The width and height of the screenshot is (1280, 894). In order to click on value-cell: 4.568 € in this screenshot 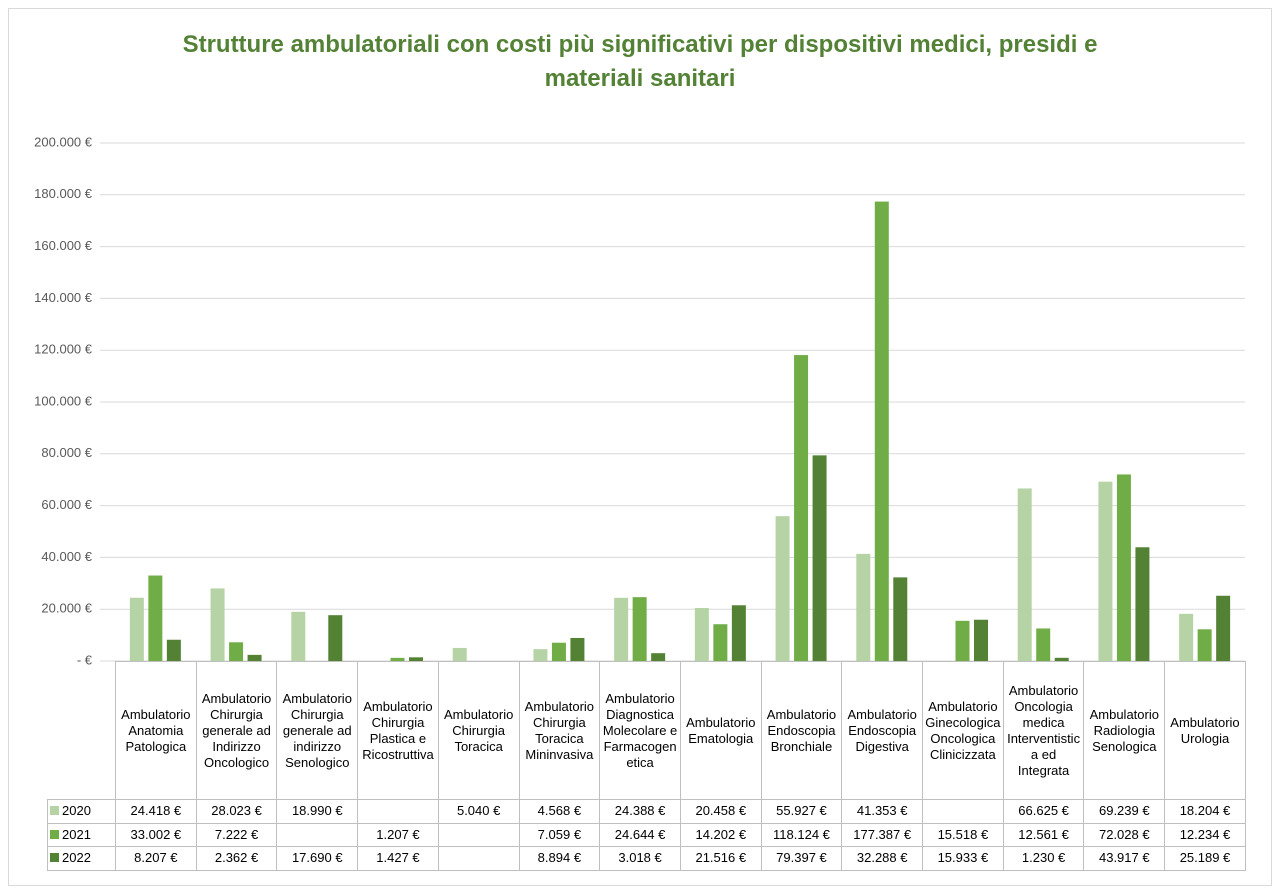, I will do `click(559, 811)`.